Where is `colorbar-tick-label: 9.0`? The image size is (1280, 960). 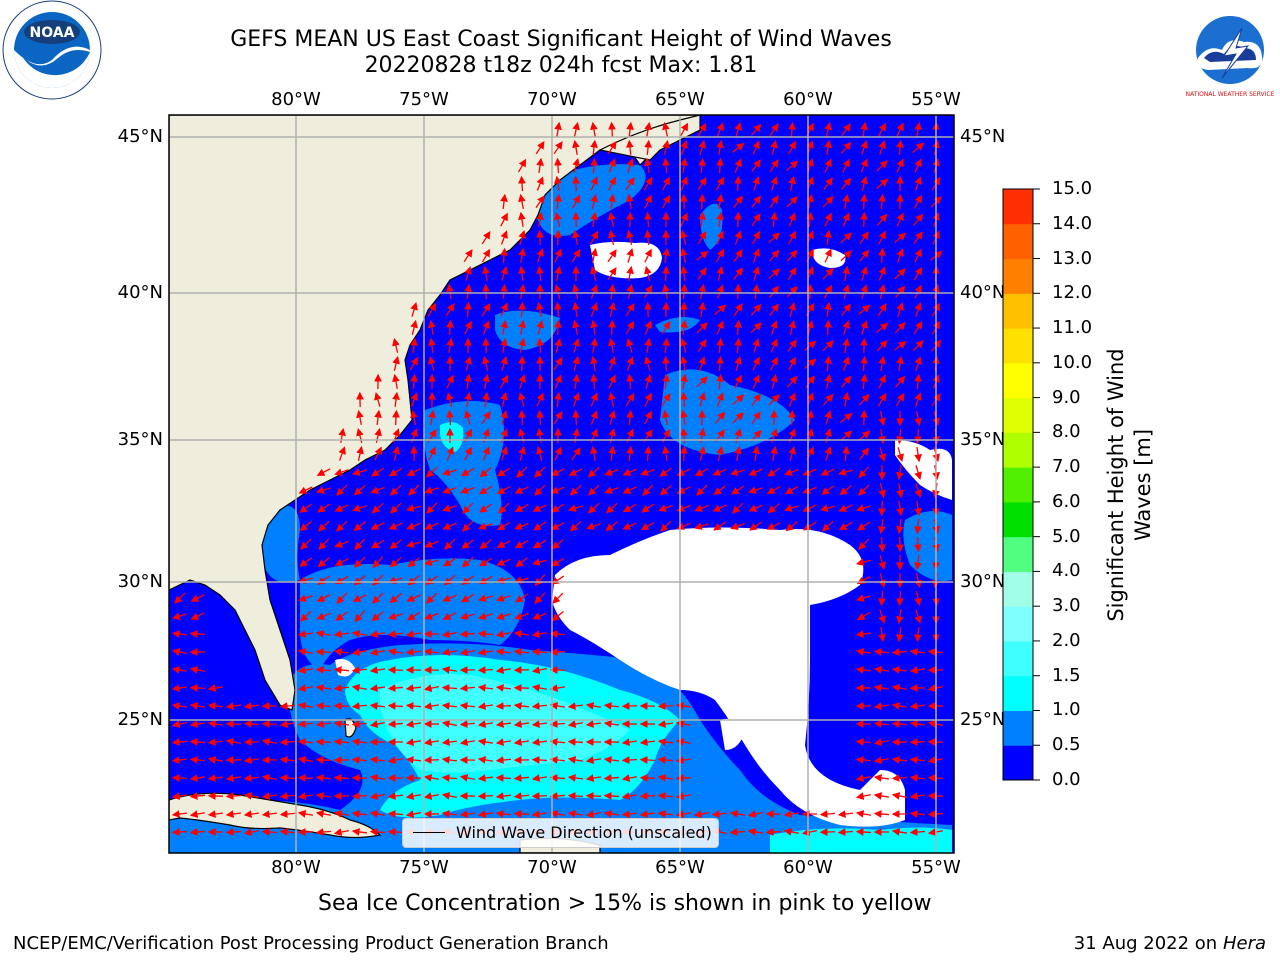 colorbar-tick-label: 9.0 is located at coordinates (1066, 397).